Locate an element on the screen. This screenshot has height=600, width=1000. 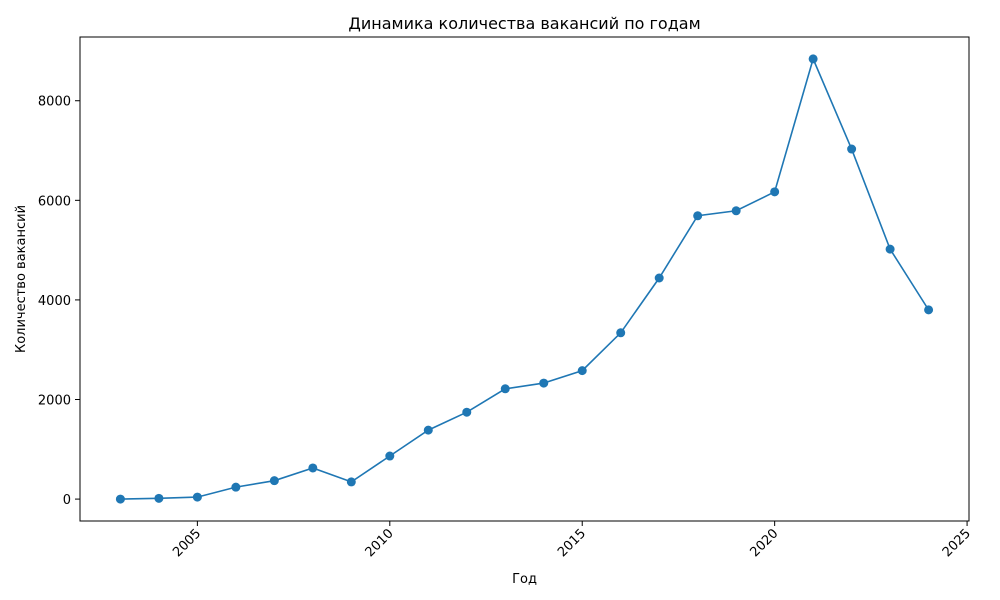
y-tick-label: 4000 is located at coordinates (54, 301).